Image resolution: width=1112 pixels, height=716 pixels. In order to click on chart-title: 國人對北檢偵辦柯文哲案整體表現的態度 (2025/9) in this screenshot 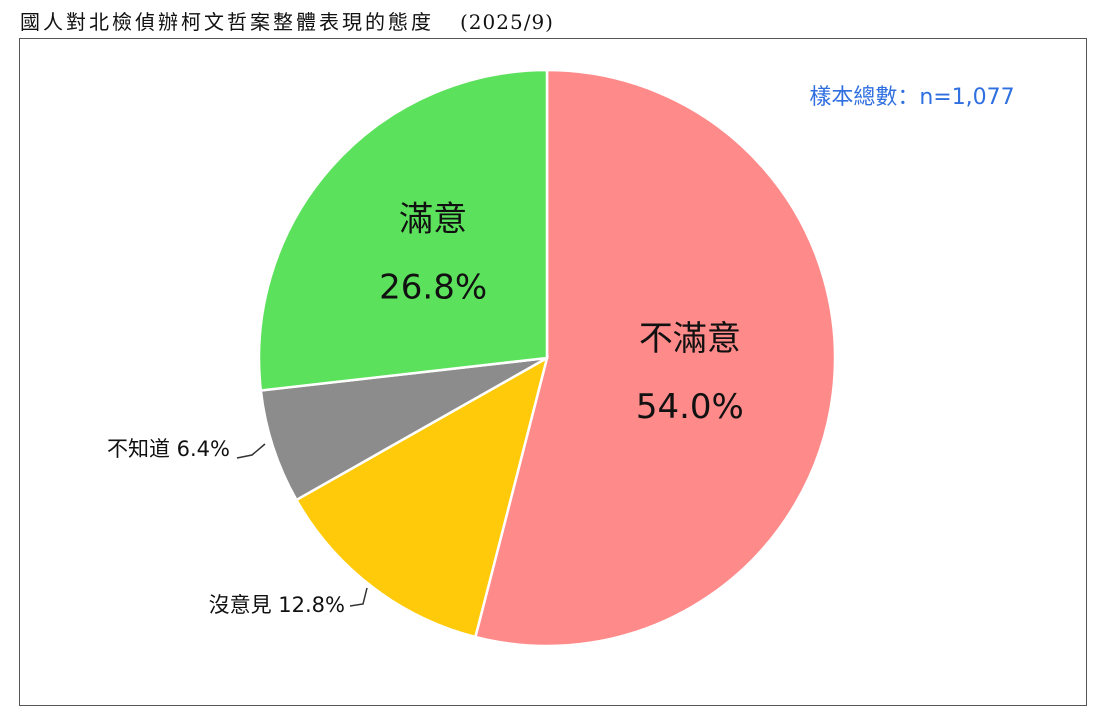, I will do `click(287, 20)`.